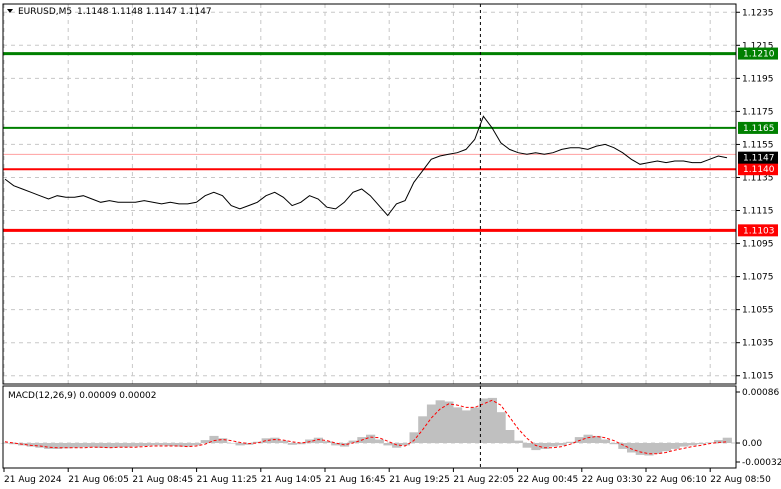 This screenshot has width=781, height=489. I want to click on price-tick-label: 1.1155, so click(758, 145).